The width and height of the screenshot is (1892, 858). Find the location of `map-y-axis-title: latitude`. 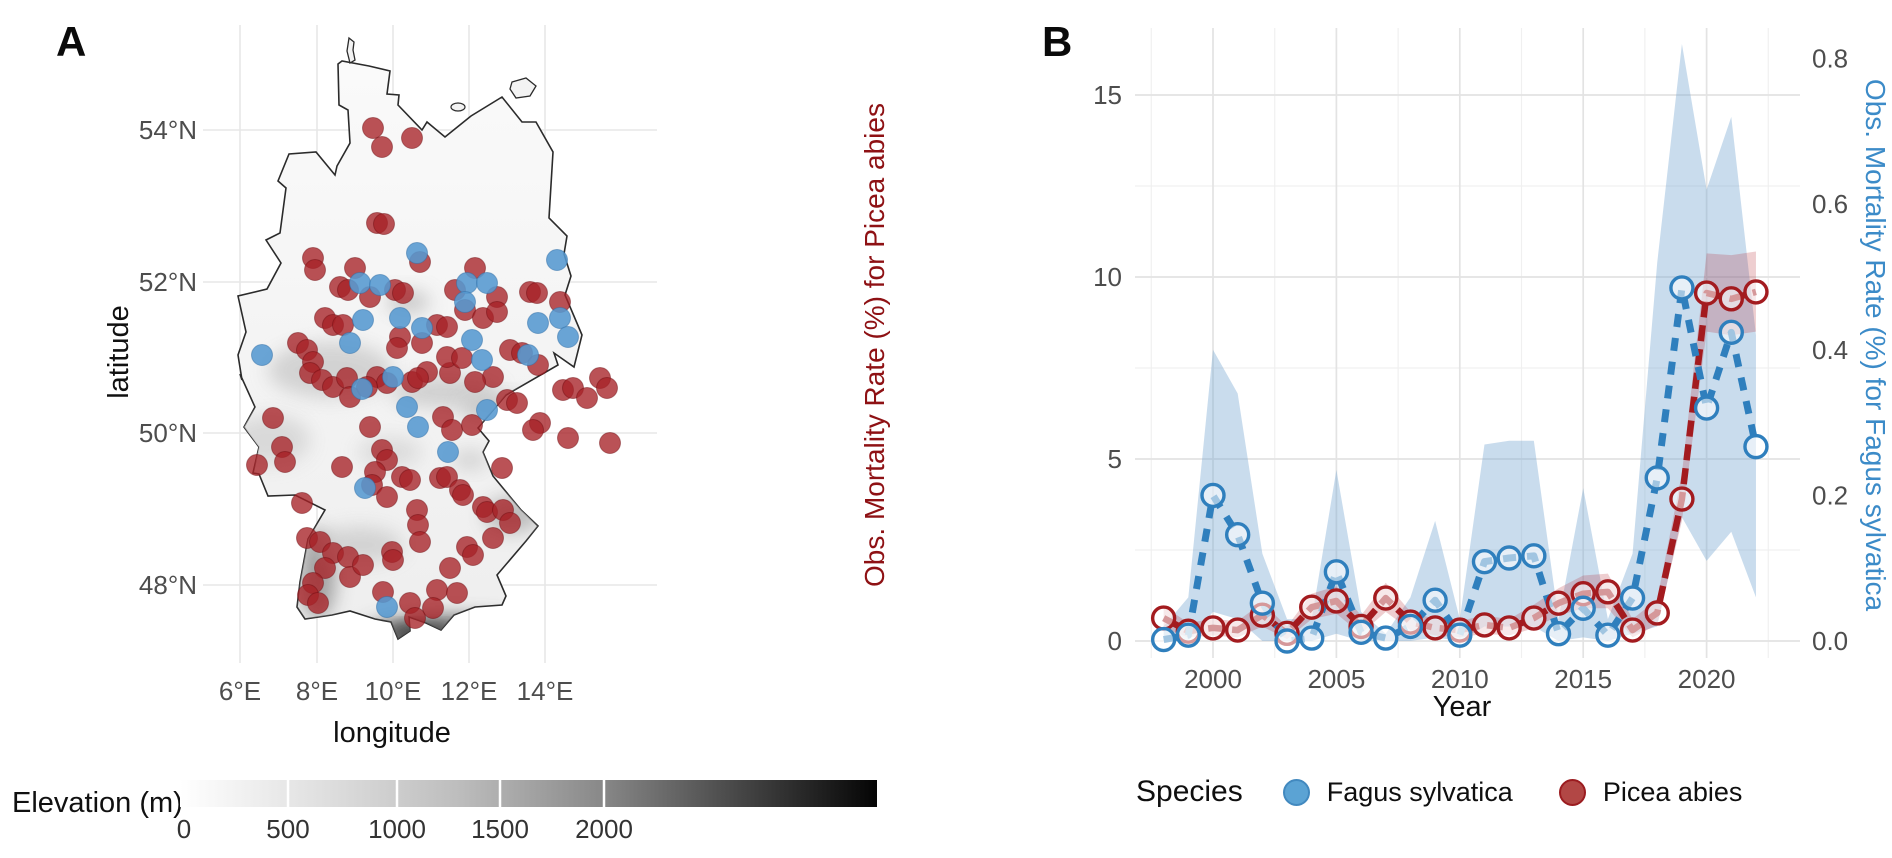

map-y-axis-title: latitude is located at coordinates (119, 352).